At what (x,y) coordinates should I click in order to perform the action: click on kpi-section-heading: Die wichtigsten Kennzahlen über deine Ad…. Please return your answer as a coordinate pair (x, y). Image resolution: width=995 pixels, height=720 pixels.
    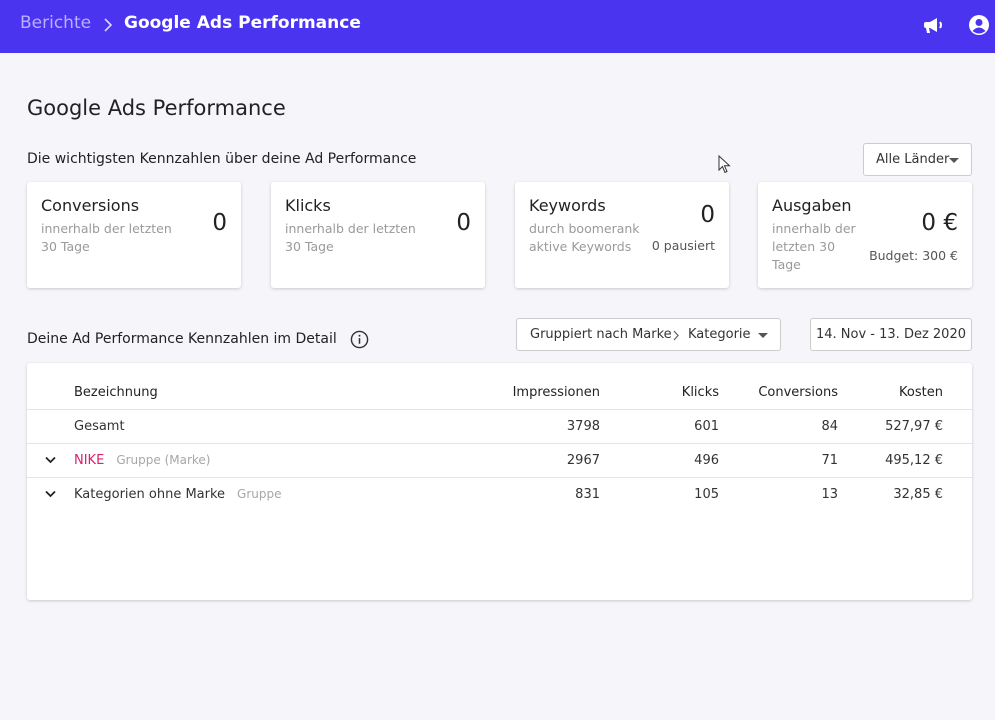
    Looking at the image, I should click on (222, 159).